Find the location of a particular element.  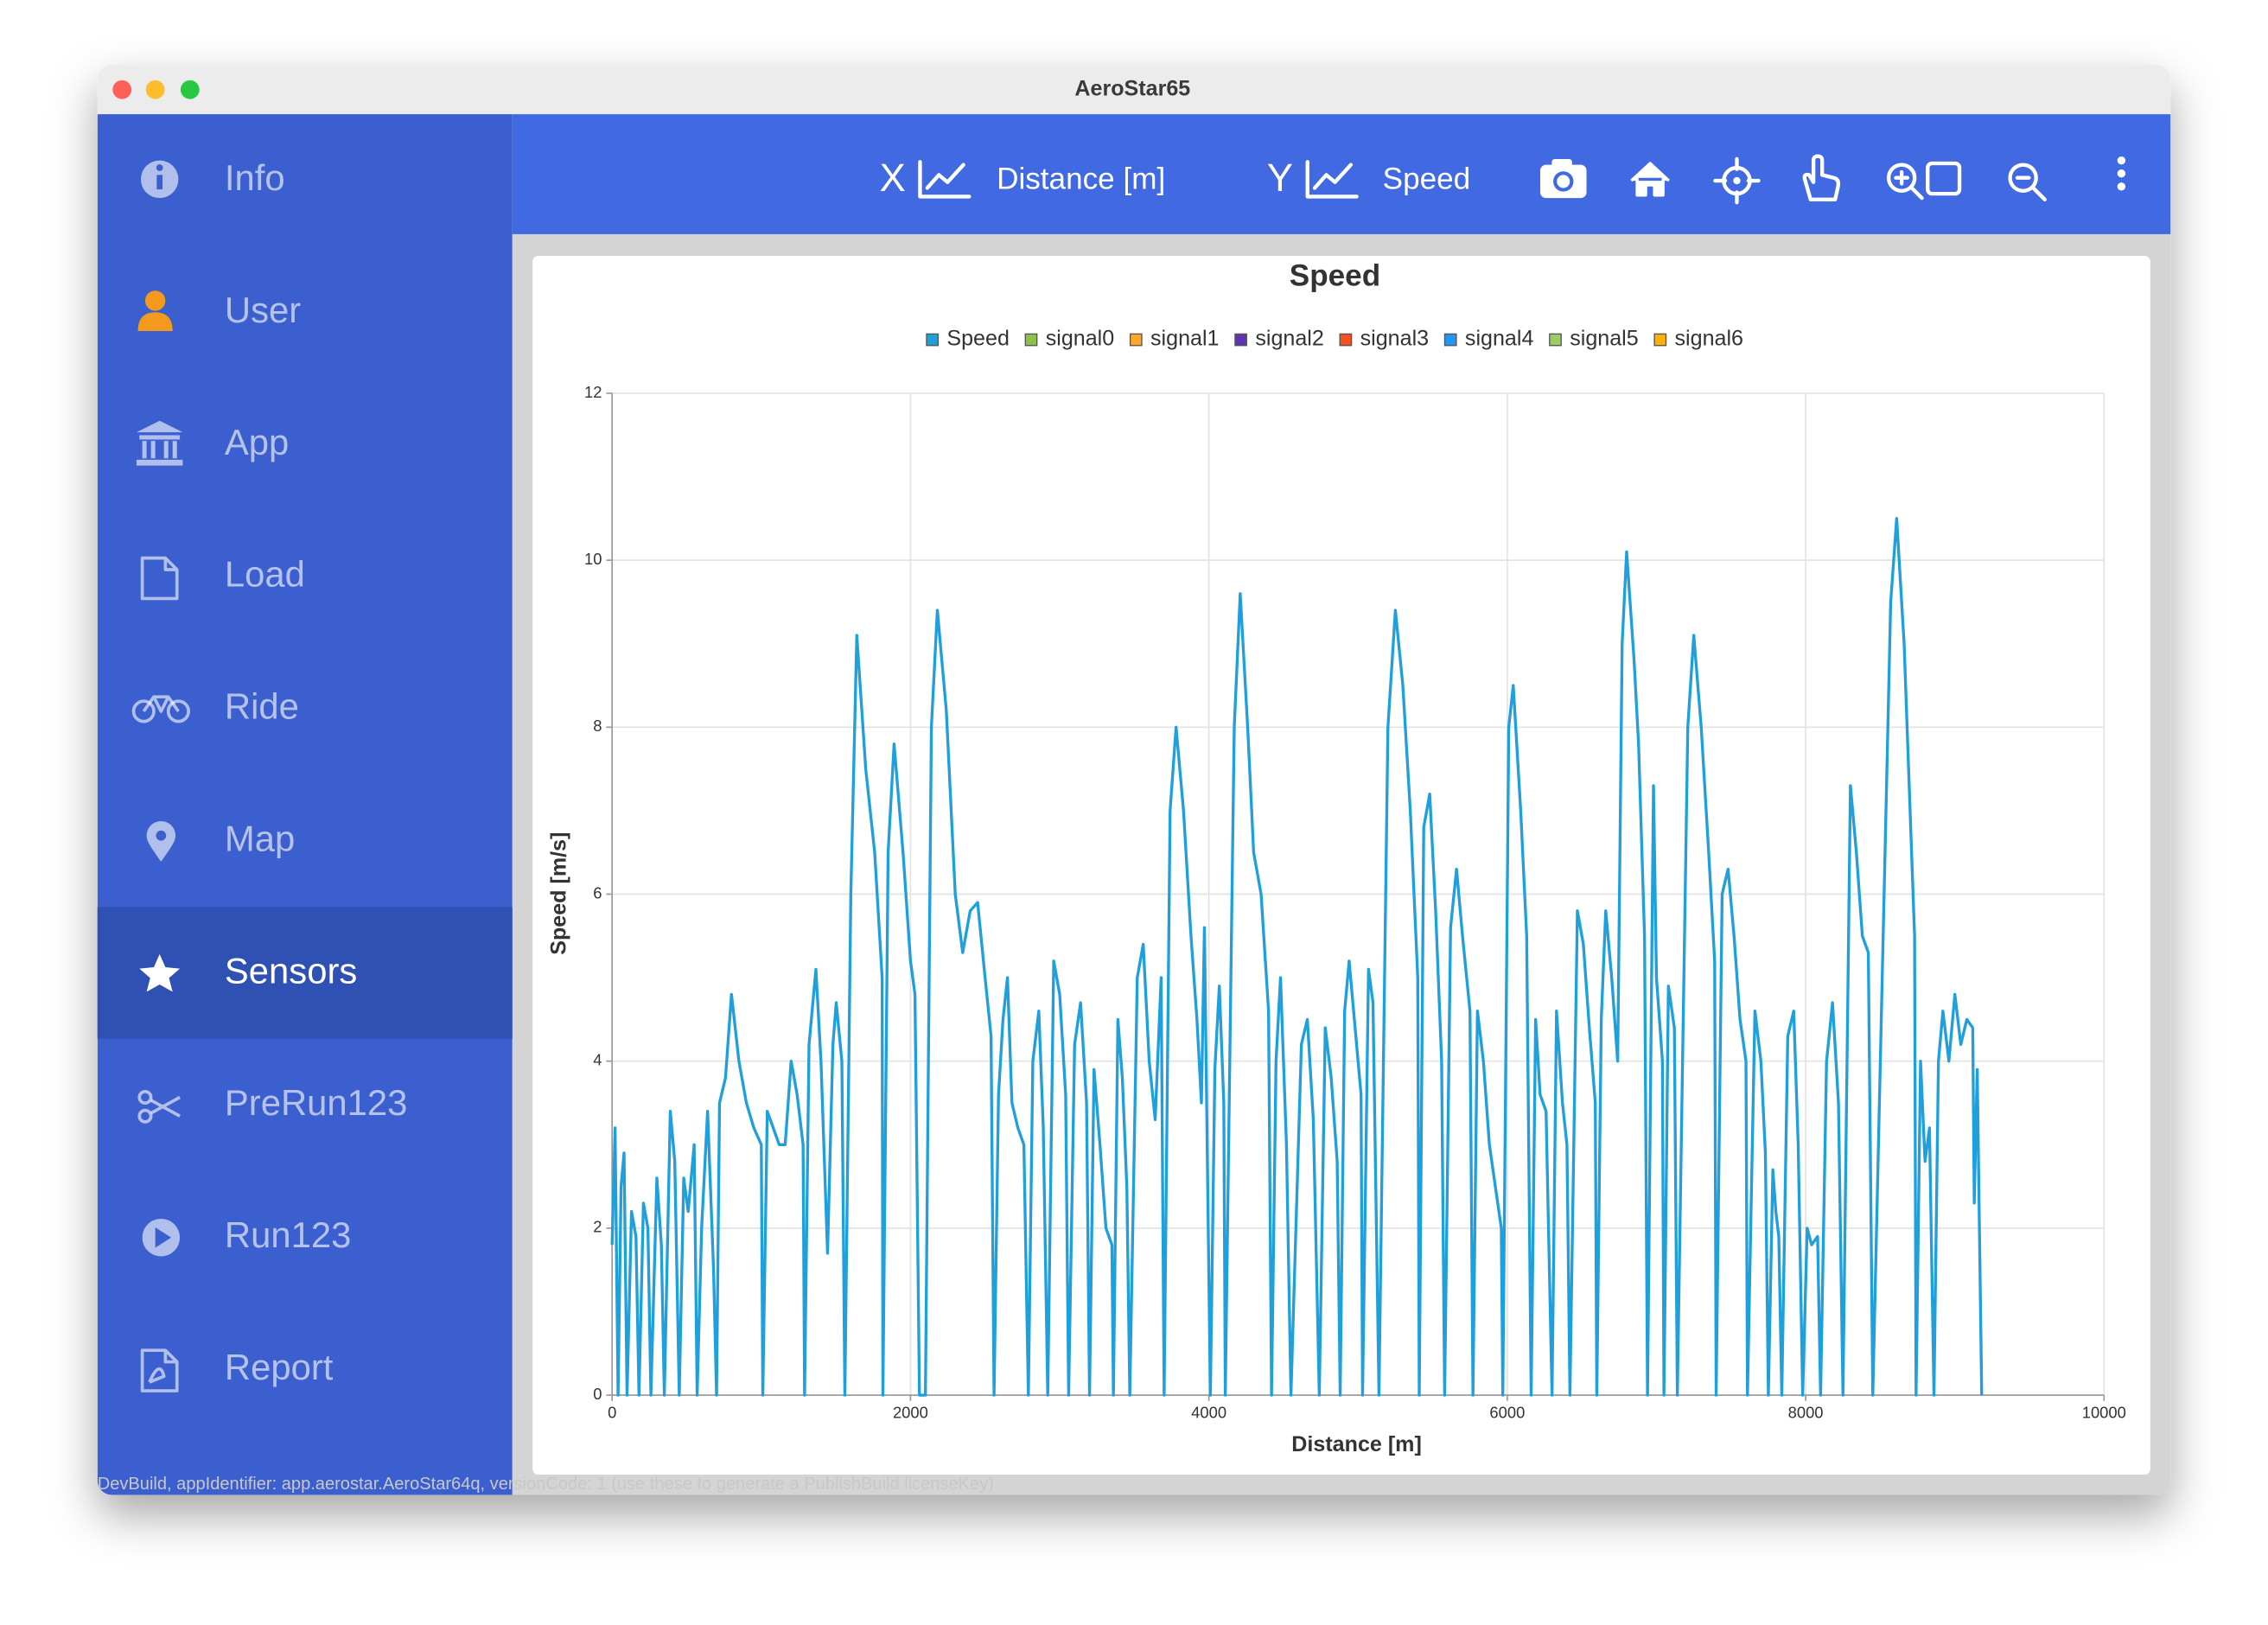

sidebar-item: Ride is located at coordinates (262, 707).